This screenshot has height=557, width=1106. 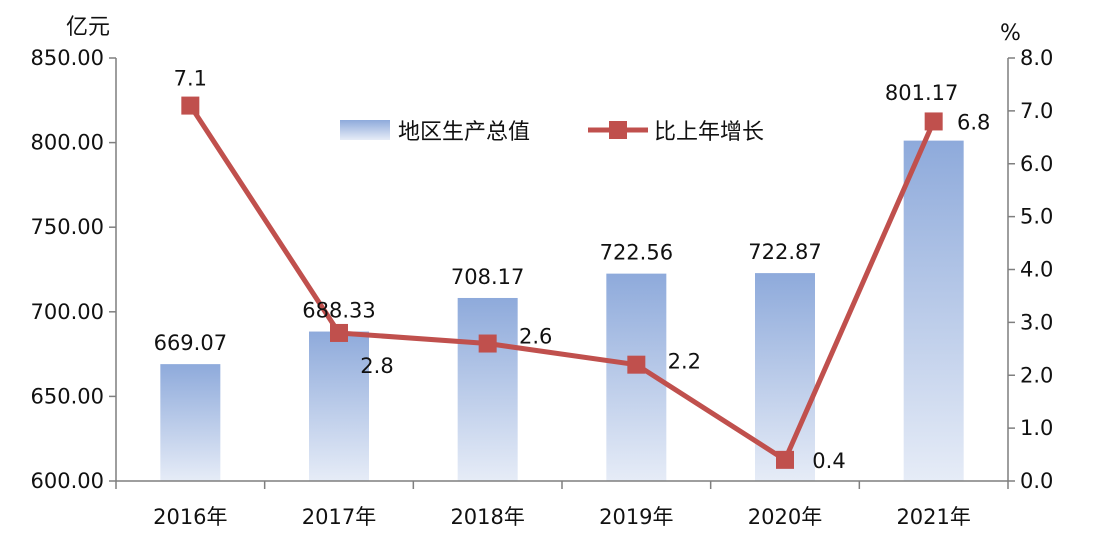 What do you see at coordinates (709, 132) in the screenshot?
I see `legend-line-label: 比上年增长` at bounding box center [709, 132].